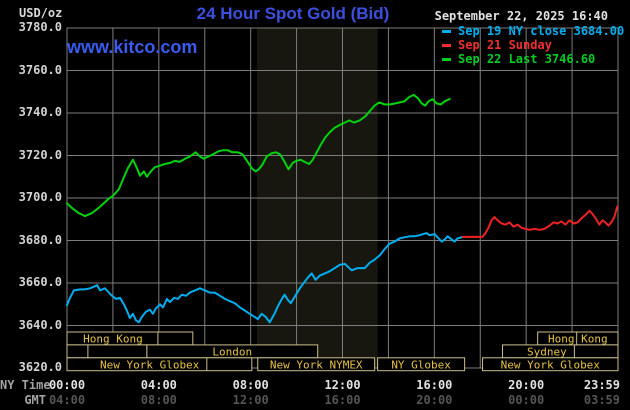  I want to click on session-label: NY Globex, so click(421, 364).